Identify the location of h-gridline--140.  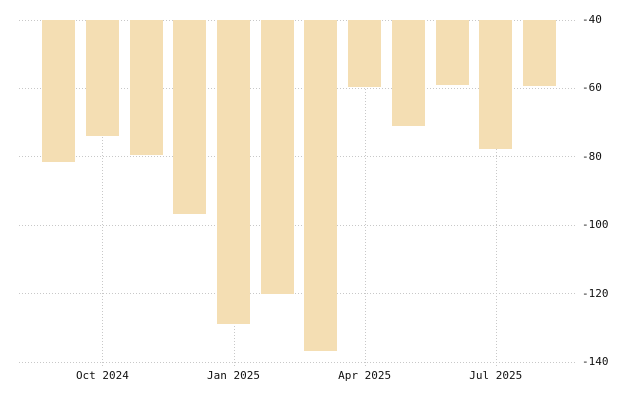
(298, 362).